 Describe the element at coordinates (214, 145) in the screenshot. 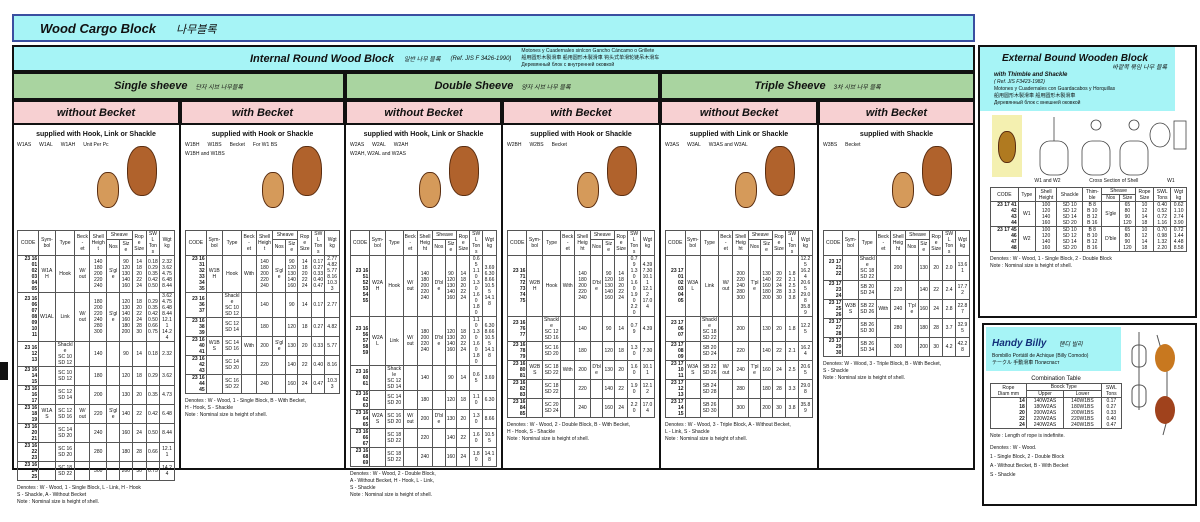

I see `product-label: W1BS` at that location.